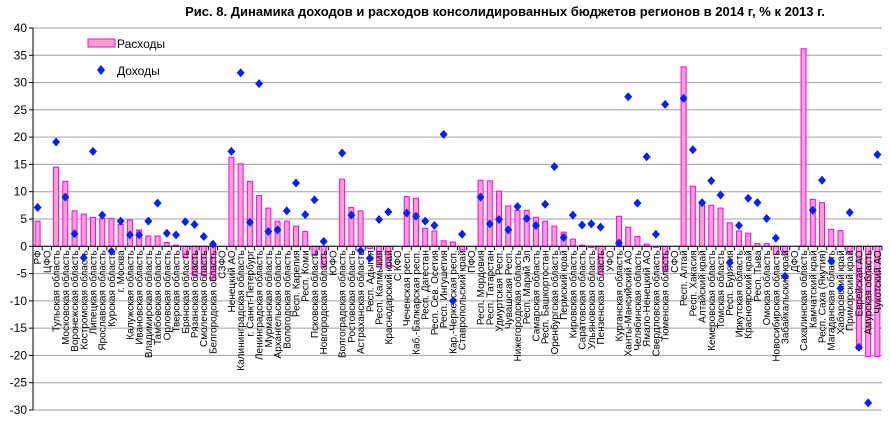 Image resolution: width=890 pixels, height=429 pixels. I want to click on y-tick-label: 40, so click(21, 28).